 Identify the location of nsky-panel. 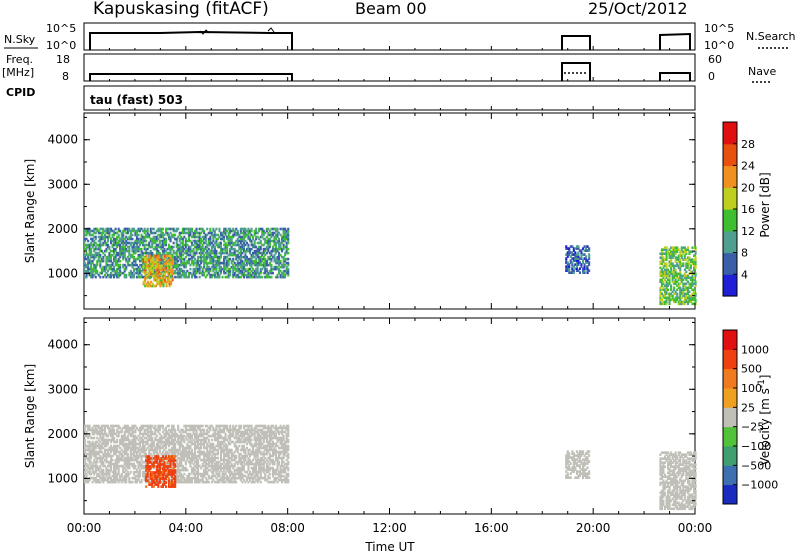
(389, 36).